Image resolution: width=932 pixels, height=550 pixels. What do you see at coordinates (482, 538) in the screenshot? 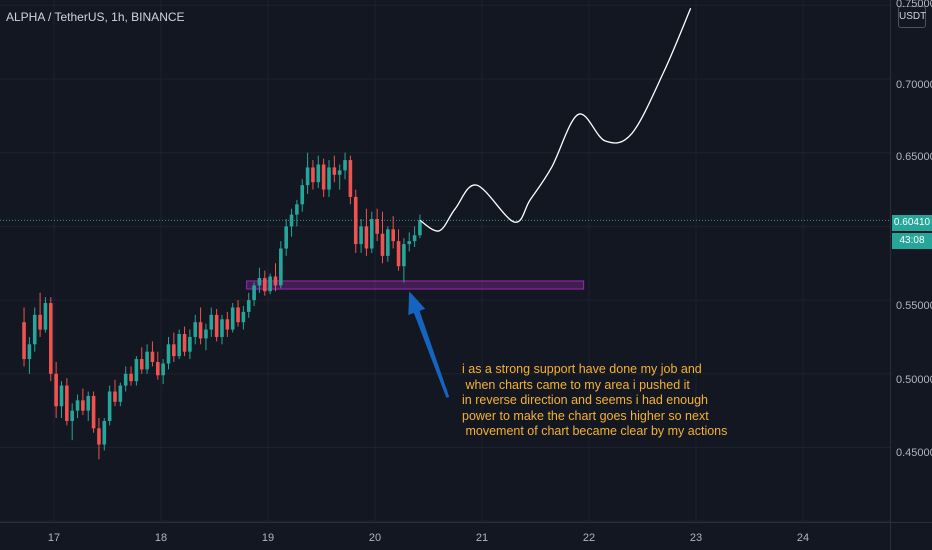
I see `x-tick-label: 21` at bounding box center [482, 538].